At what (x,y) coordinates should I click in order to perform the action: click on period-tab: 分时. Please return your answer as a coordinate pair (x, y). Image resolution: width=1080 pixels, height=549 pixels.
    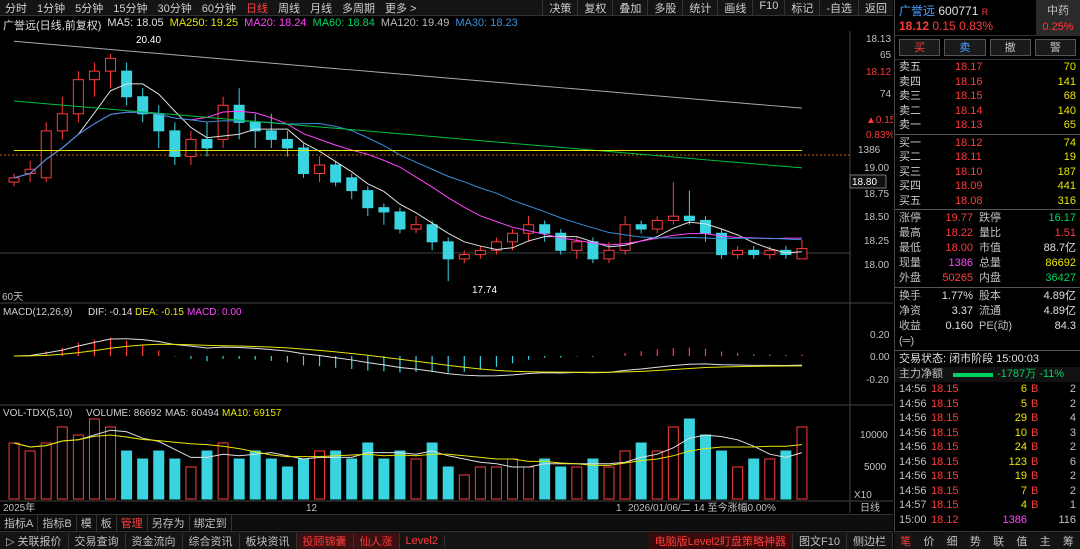
    Looking at the image, I should click on (16, 8).